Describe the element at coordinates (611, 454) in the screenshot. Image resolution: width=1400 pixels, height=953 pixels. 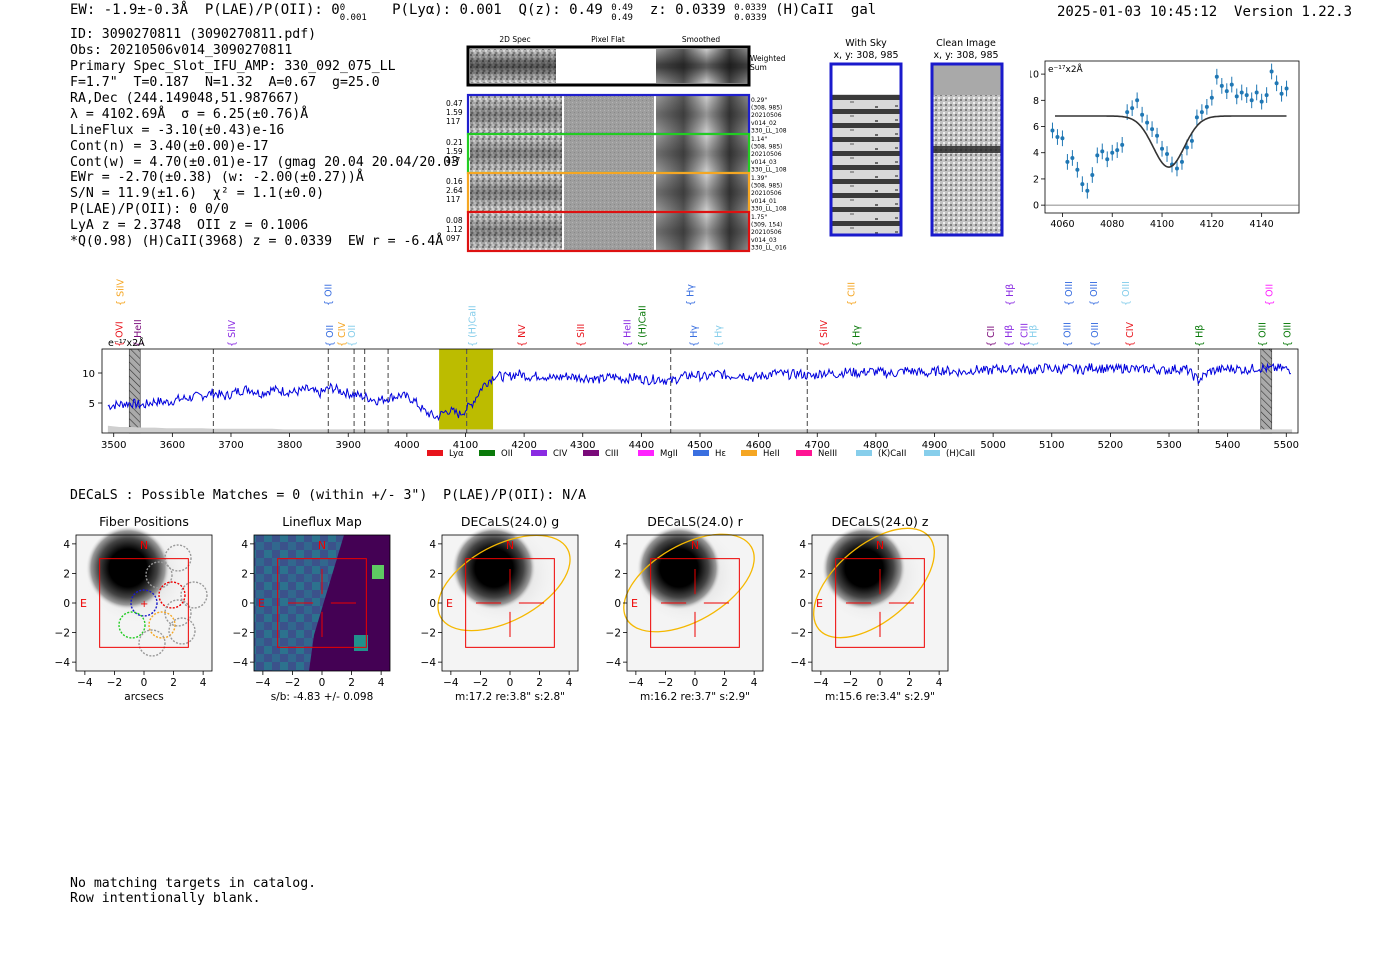
I see `legend-label: CIII` at that location.